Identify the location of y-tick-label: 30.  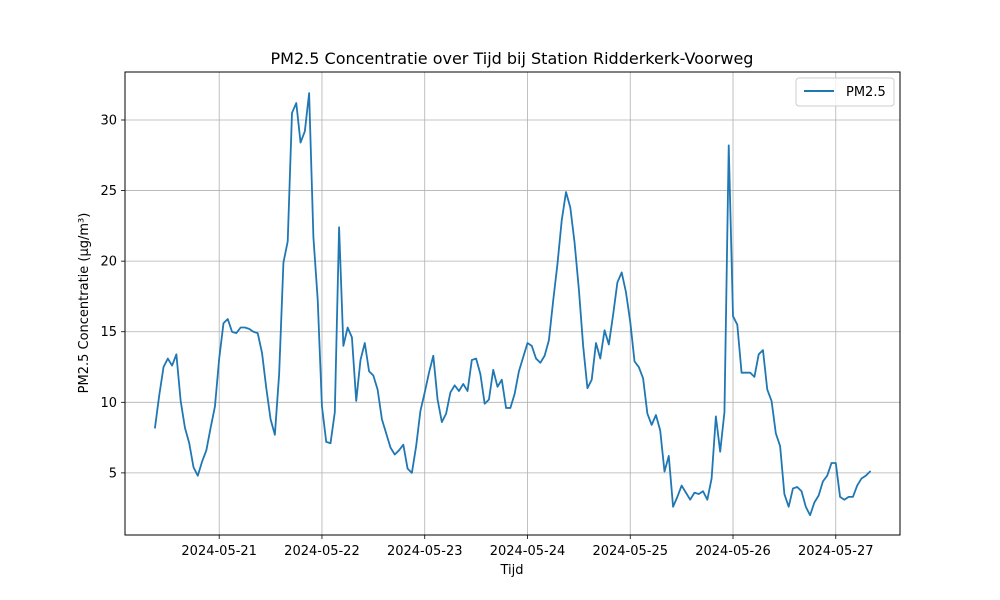
(108, 120).